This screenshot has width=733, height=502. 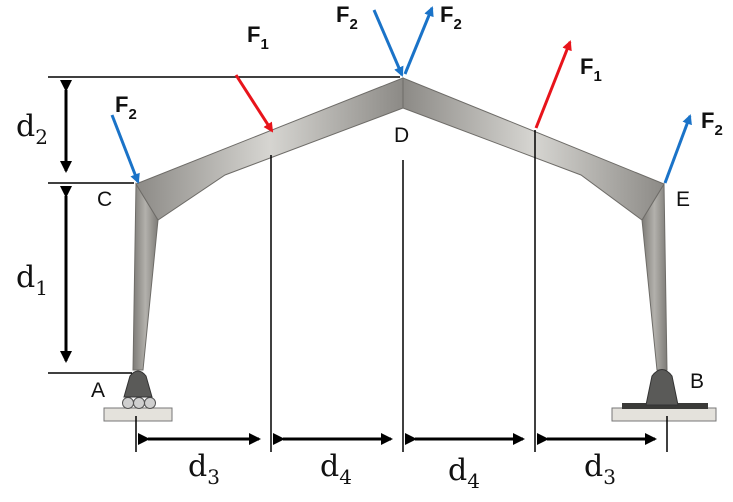 I want to click on support-b-pin, so click(x=664, y=395).